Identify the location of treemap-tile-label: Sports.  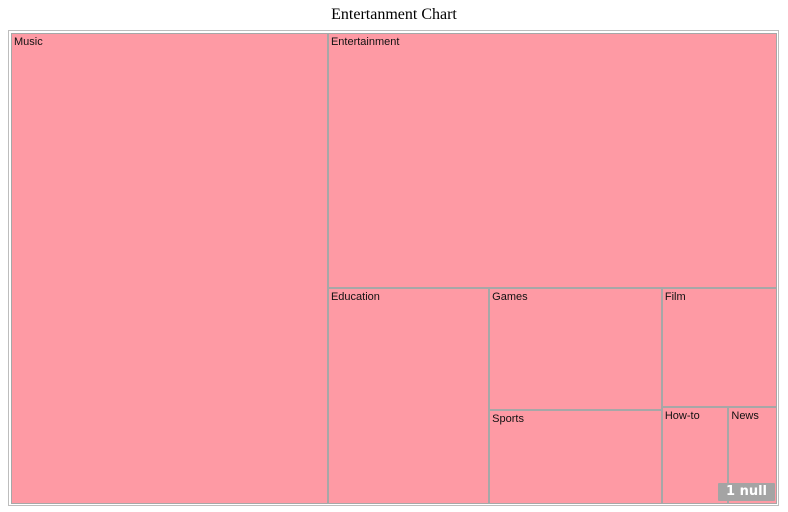
(508, 419).